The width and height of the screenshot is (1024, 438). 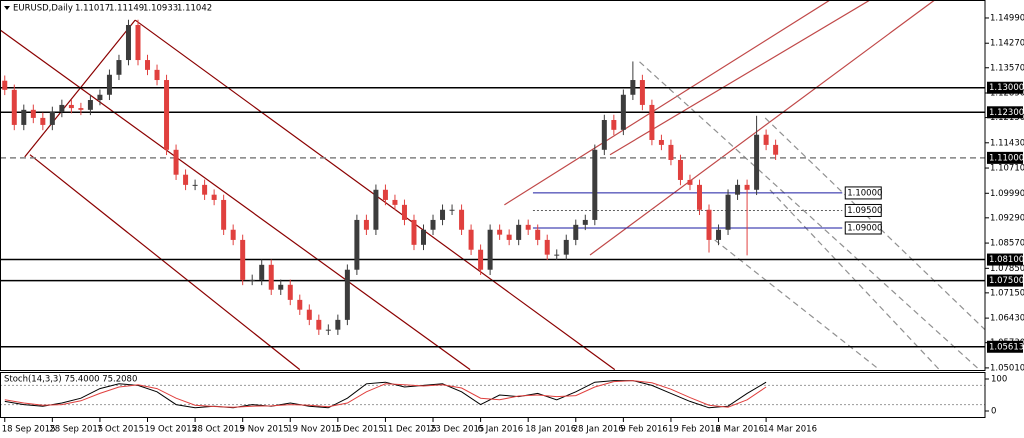 I want to click on y-tick-label: 1.08570, so click(x=1007, y=244).